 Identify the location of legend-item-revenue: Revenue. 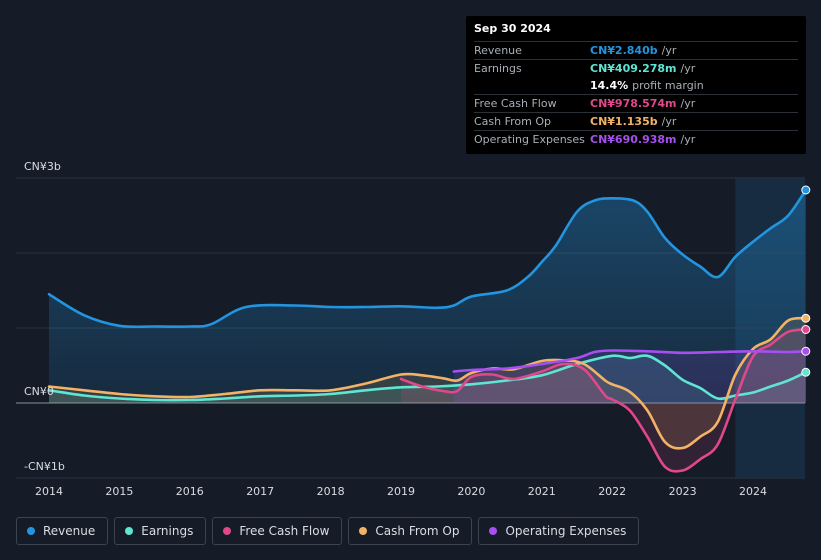
(62, 531).